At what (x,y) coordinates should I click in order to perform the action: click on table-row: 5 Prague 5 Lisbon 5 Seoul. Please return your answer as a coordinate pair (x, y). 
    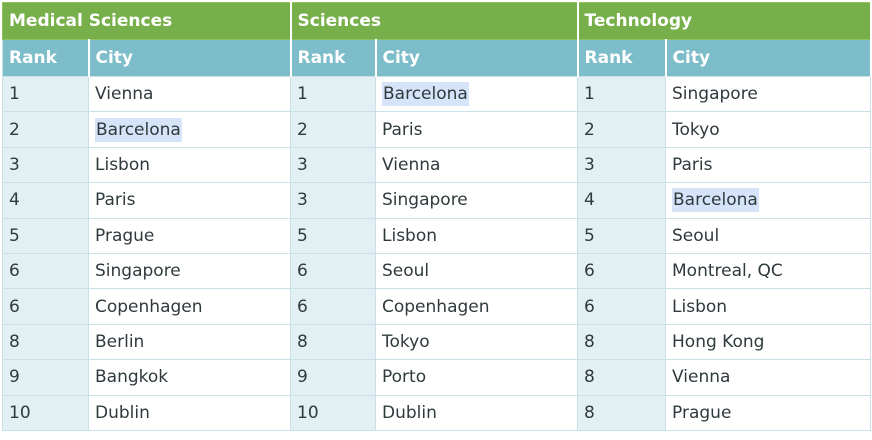
    Looking at the image, I should click on (437, 235).